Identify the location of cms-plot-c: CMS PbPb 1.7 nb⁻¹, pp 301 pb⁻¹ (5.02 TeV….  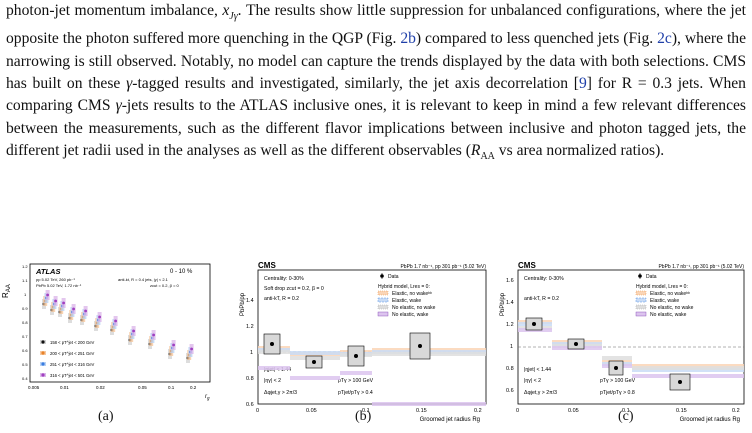
(622, 342).